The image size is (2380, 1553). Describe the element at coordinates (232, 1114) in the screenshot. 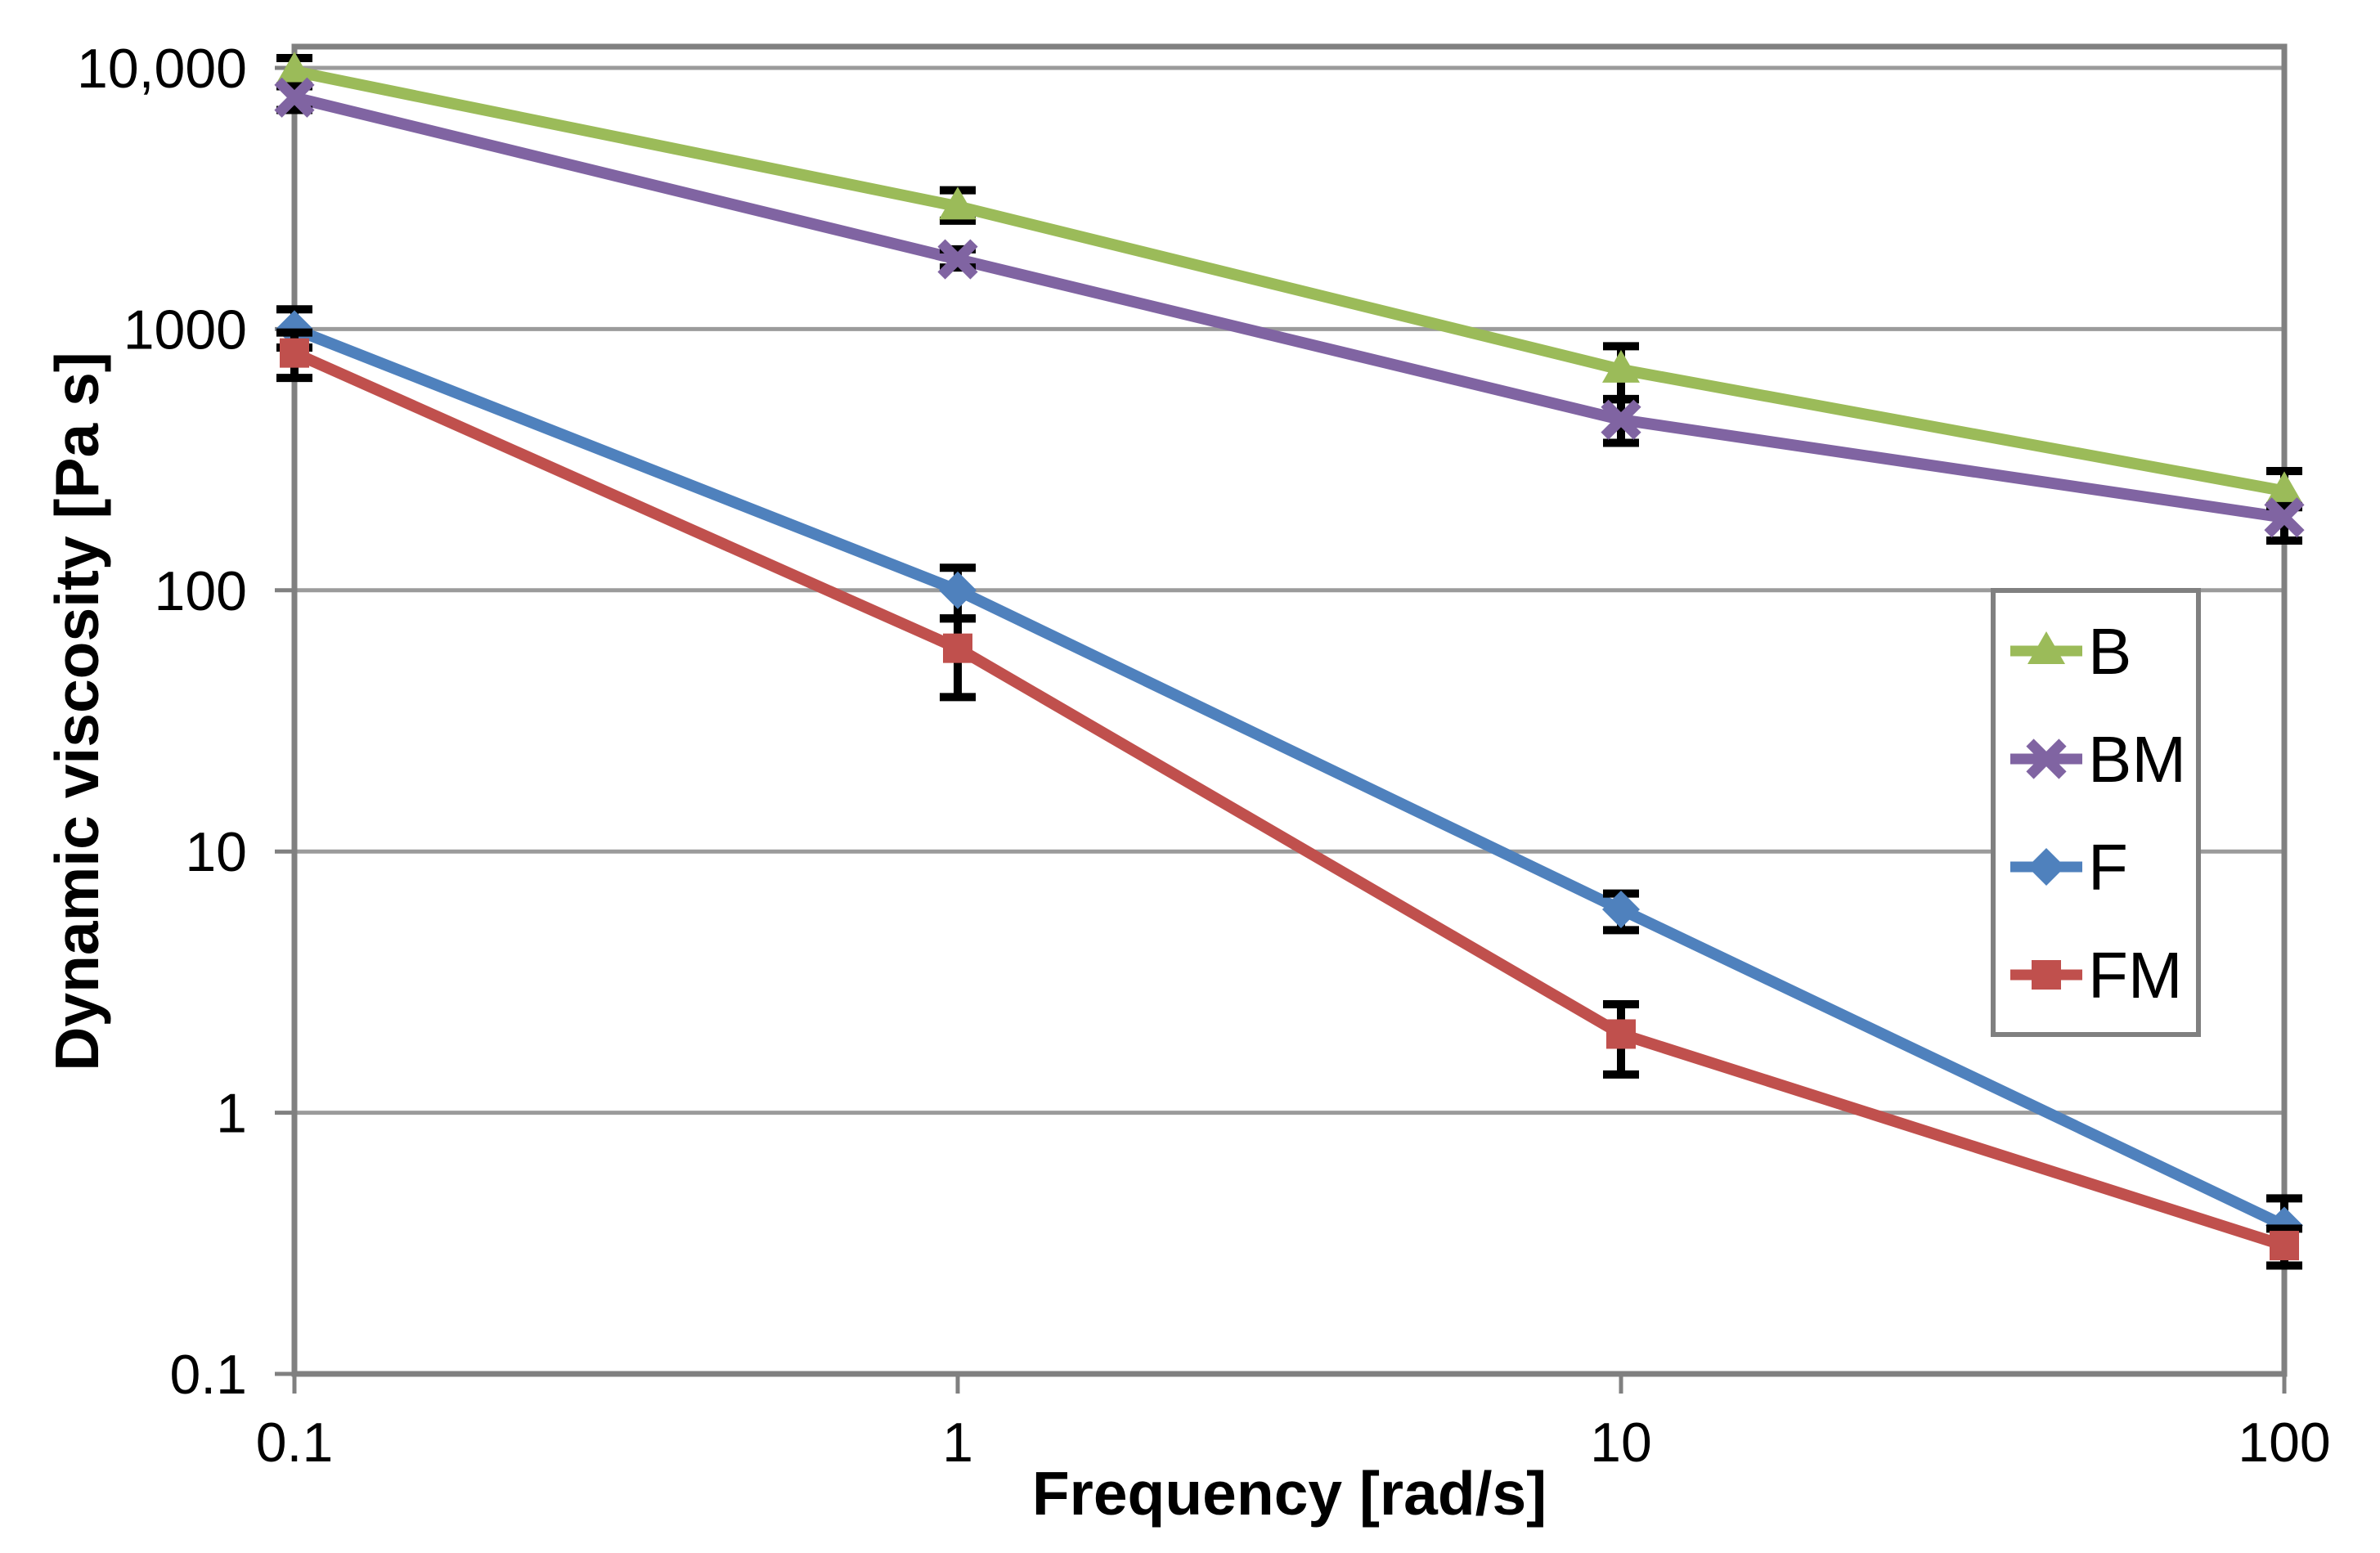

I see `y-tick-label: 1` at that location.